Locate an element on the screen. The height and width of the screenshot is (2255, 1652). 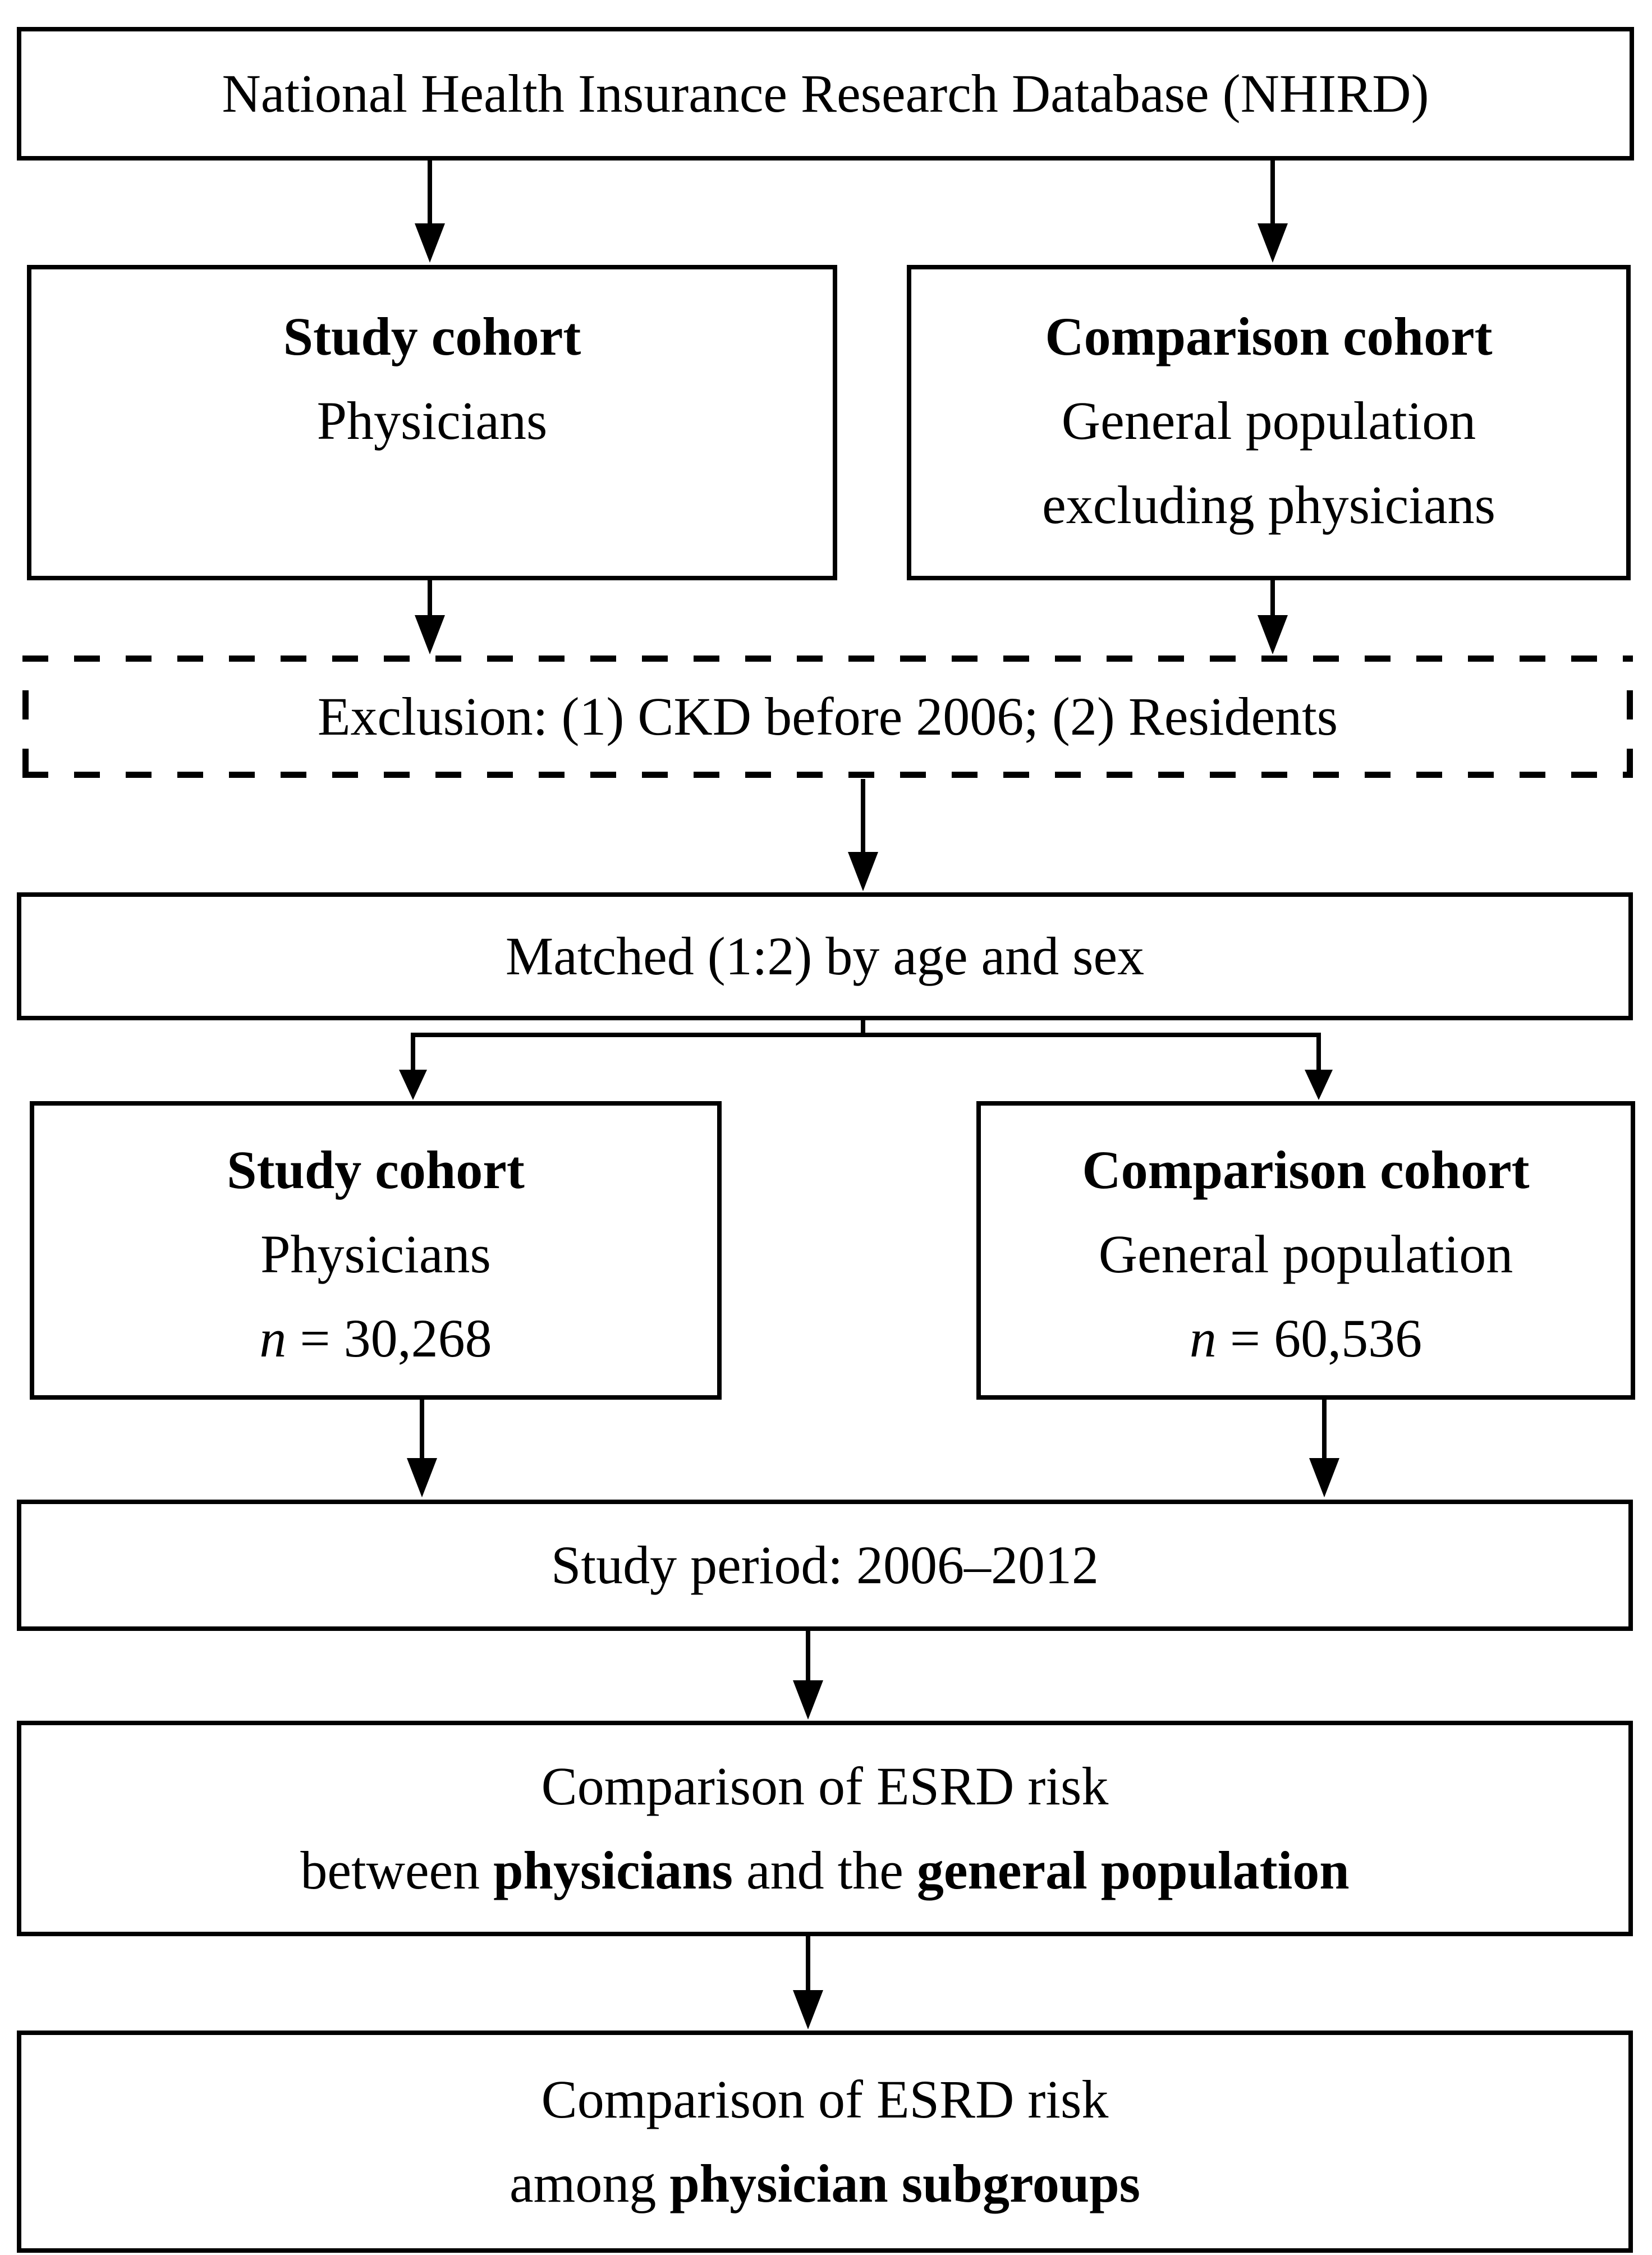
esrd-subgroups-line2: among physician subgroups is located at coordinates (825, 2184).